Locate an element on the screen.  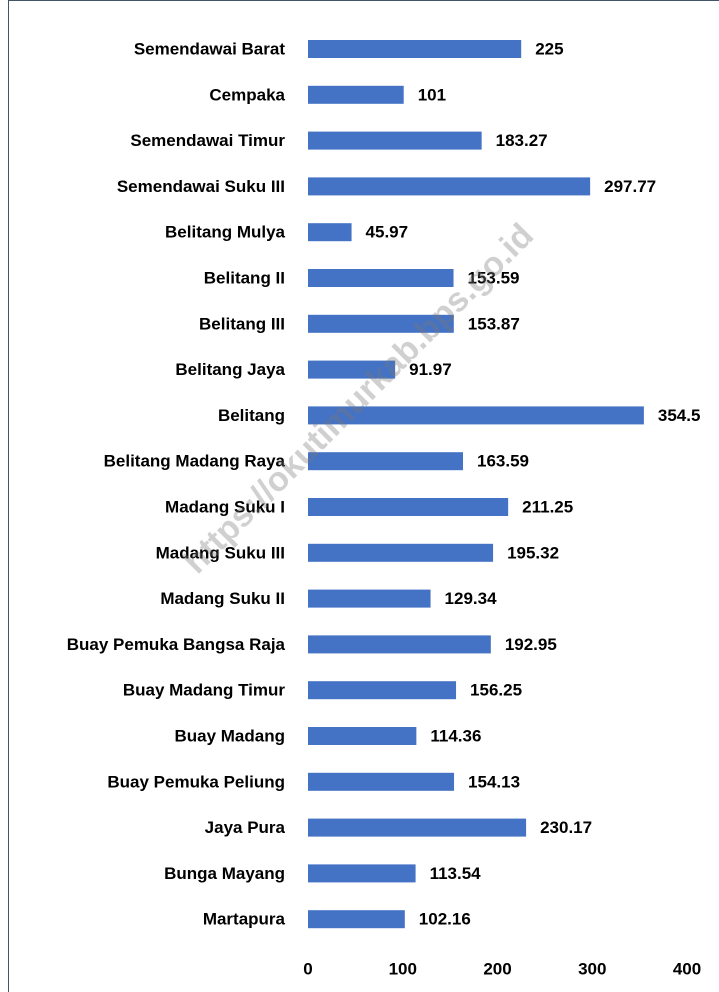
data-label: 183.27 is located at coordinates (522, 140).